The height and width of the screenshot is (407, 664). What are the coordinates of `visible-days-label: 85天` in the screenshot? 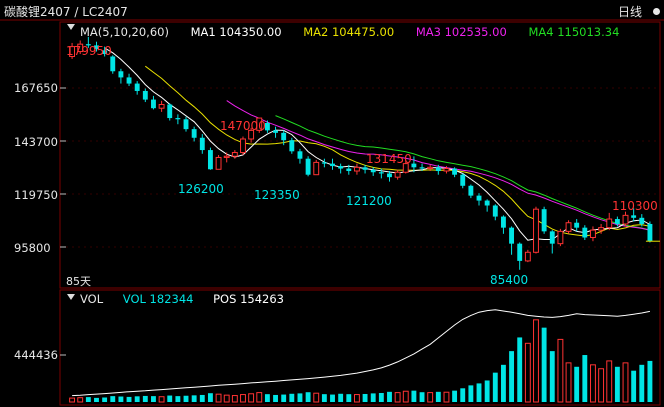 It's located at (78, 281).